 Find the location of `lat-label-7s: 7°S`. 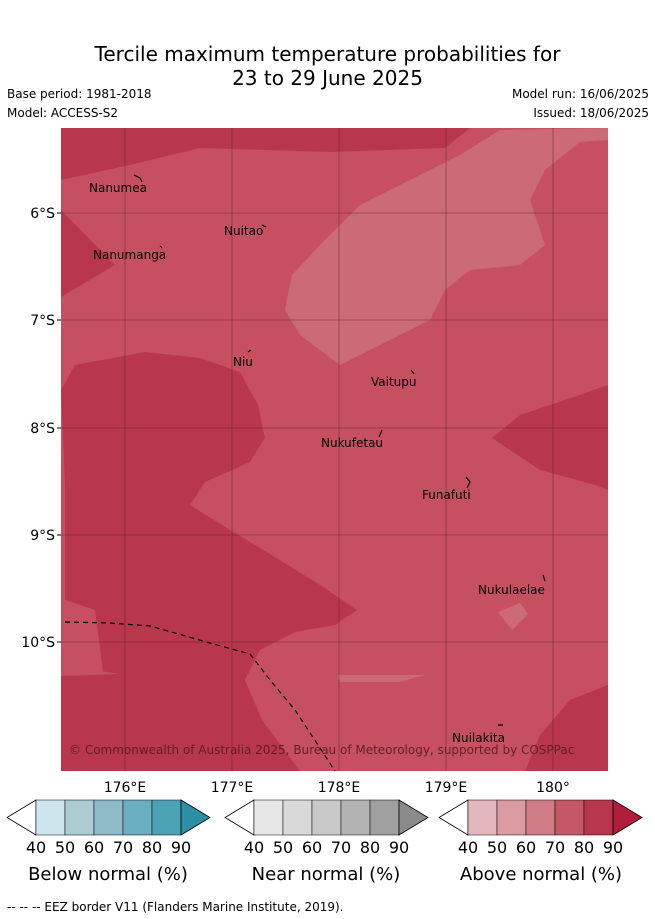

lat-label-7s: 7°S is located at coordinates (42, 321).